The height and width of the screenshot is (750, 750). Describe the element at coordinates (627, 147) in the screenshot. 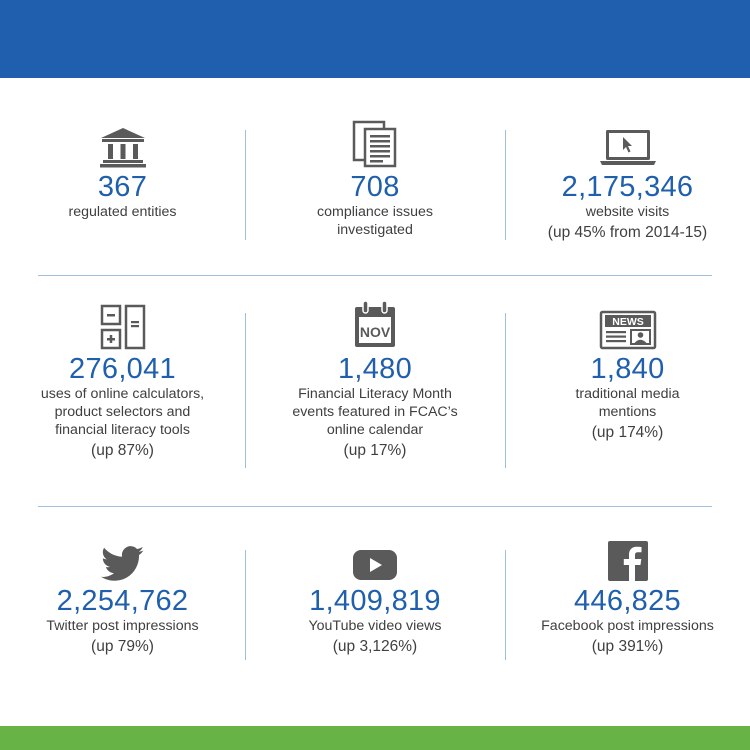

I see `laptop-cursor-icon` at that location.